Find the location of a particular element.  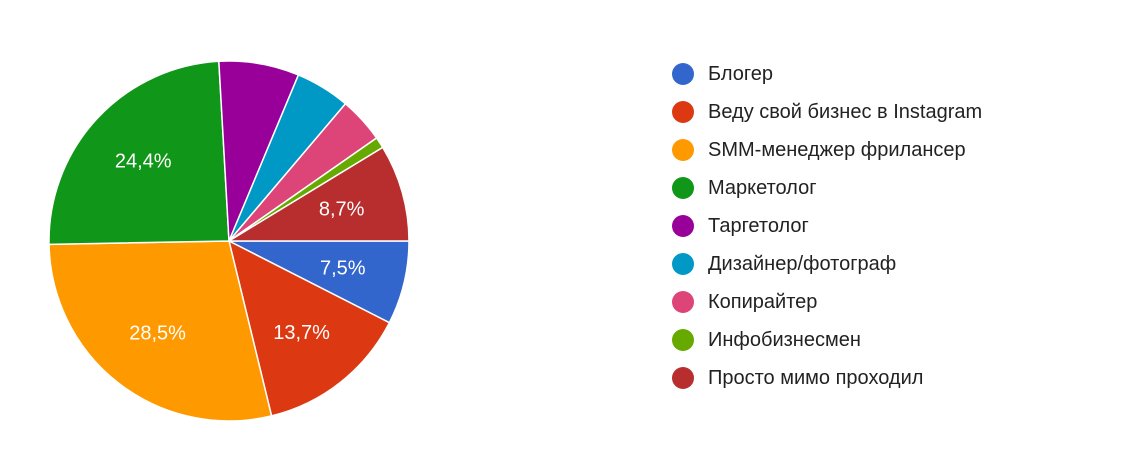

slice-label-4: 24,4% is located at coordinates (143, 161).